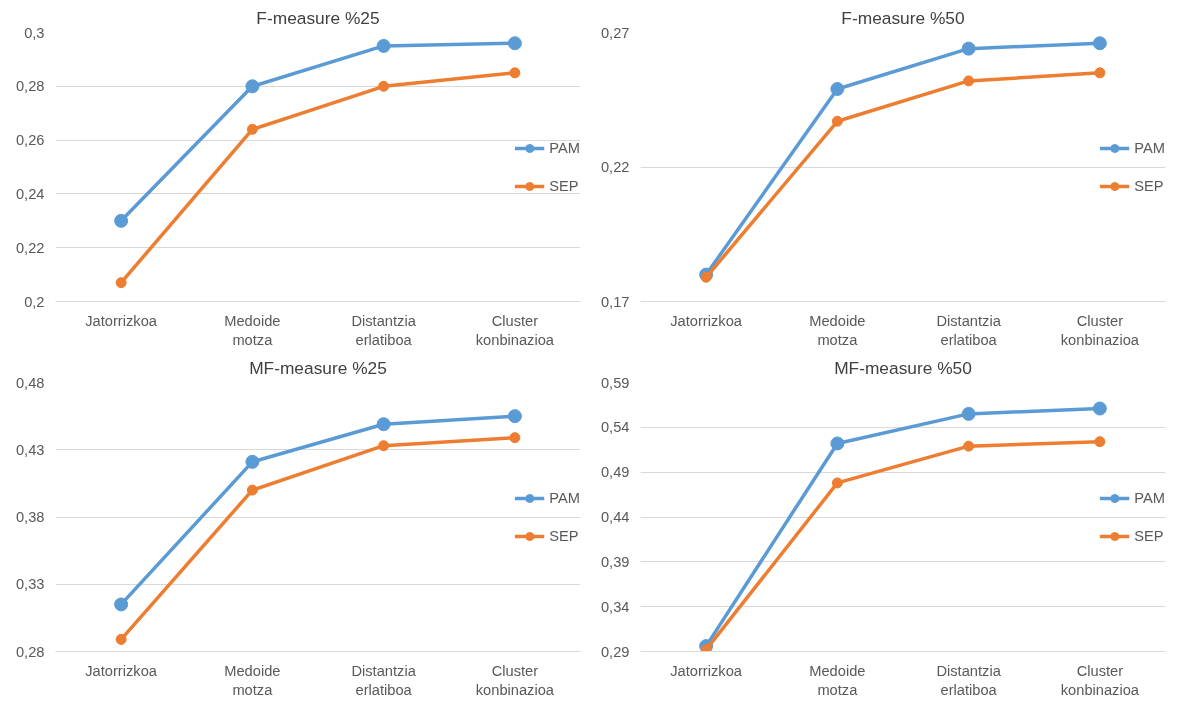  I want to click on y-tick-label: 0,3, so click(34, 32).